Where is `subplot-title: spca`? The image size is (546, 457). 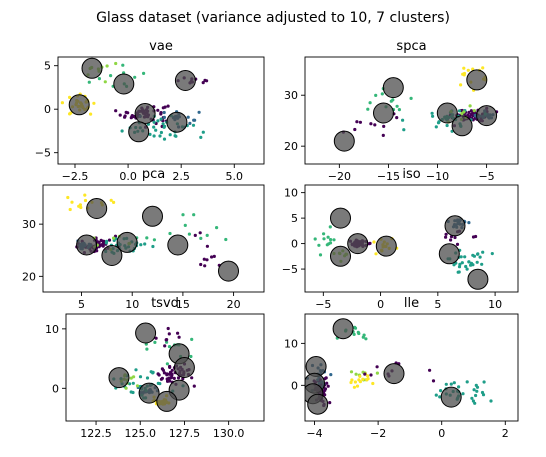
subplot-title: spca is located at coordinates (411, 46).